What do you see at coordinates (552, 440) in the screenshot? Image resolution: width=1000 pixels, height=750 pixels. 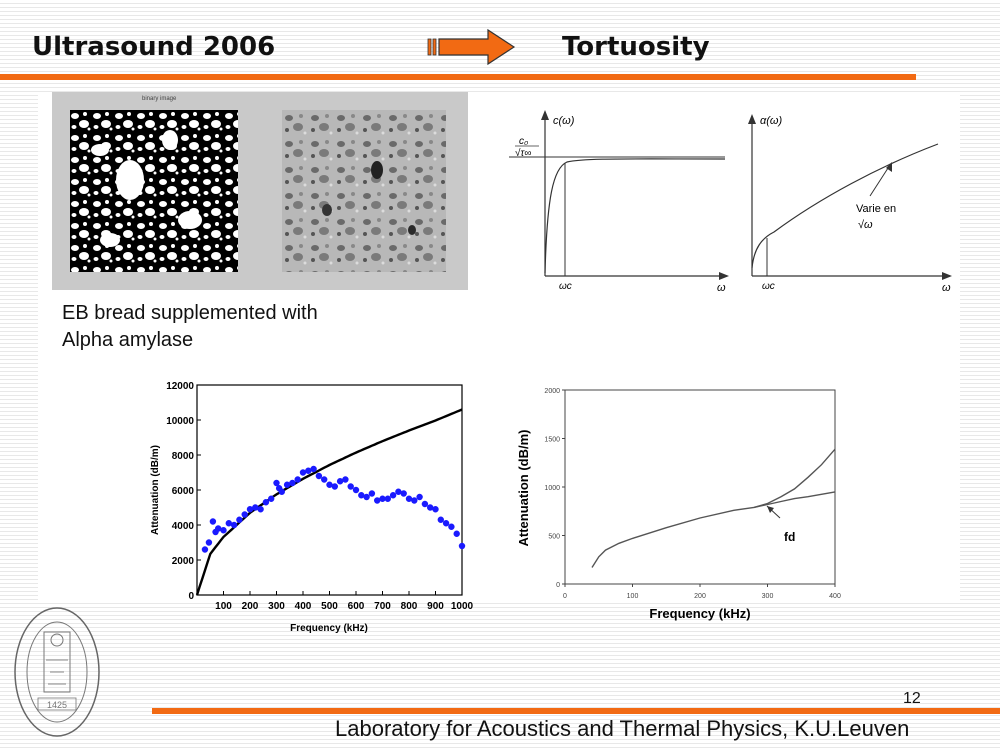 I see `chart2-y-tick-label: 1500` at bounding box center [552, 440].